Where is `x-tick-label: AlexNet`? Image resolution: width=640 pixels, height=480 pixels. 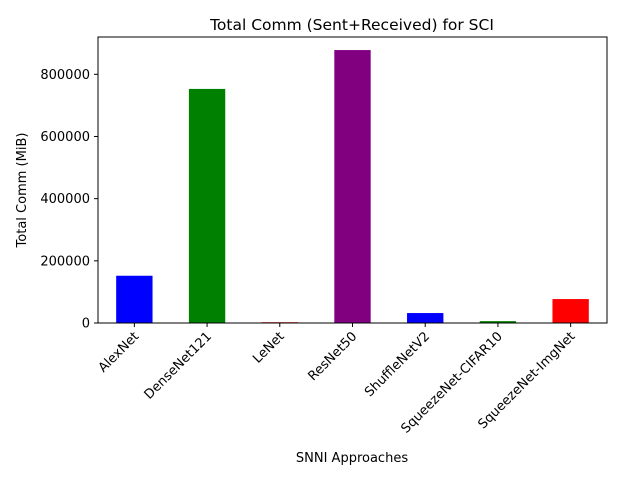
x-tick-label: AlexNet is located at coordinates (119, 352).